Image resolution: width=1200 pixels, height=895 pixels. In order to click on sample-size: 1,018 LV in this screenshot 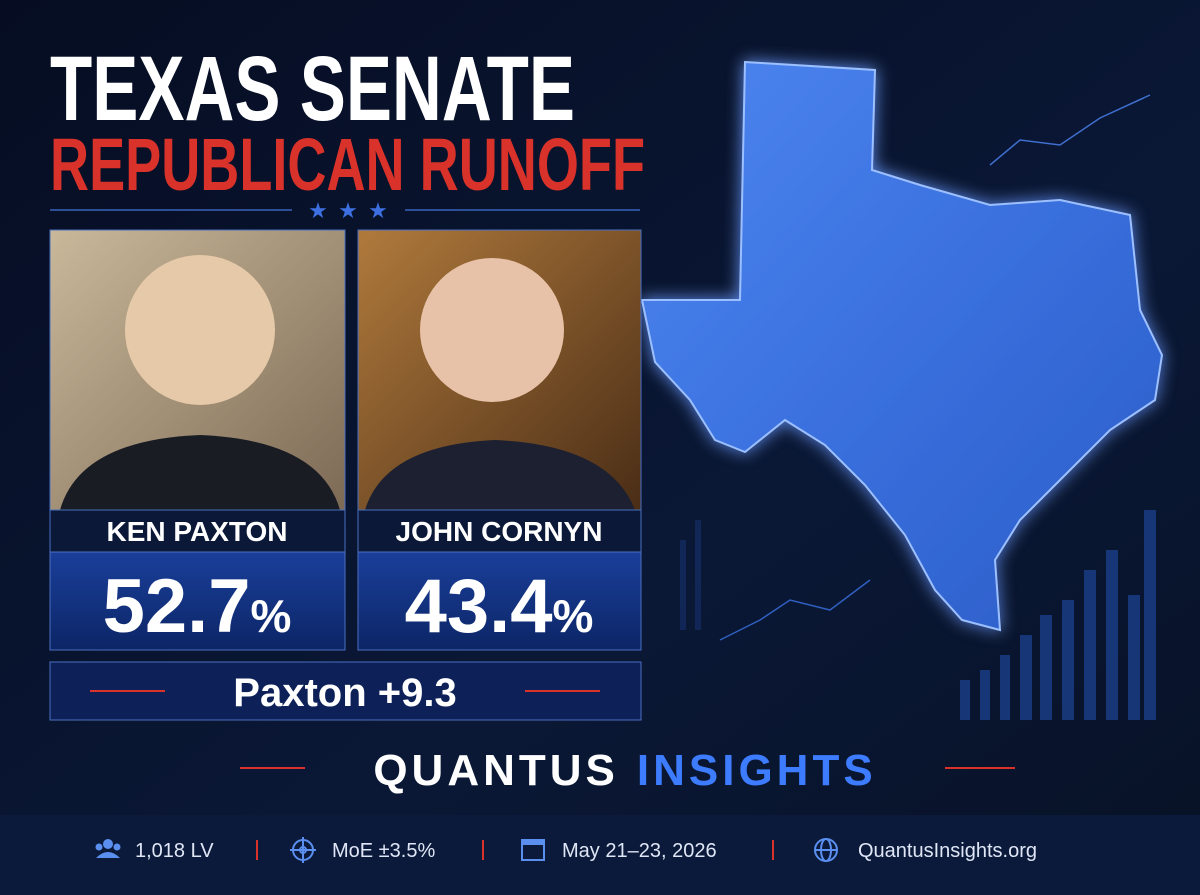, I will do `click(174, 851)`.